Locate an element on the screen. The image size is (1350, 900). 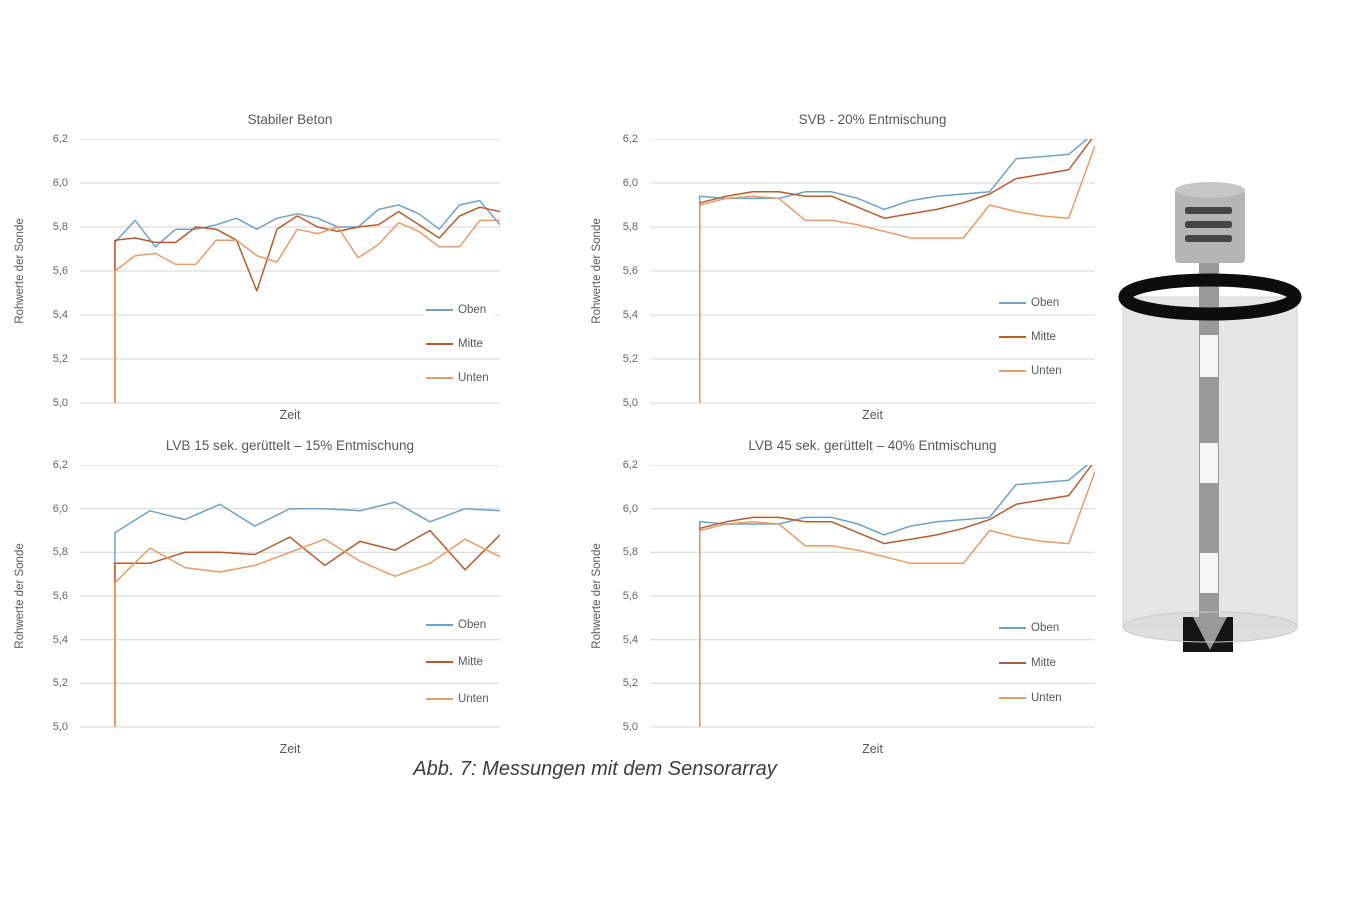
chart-title: LVB 15 sek. gerüttelt – 15% Entmischung is located at coordinates (290, 445).